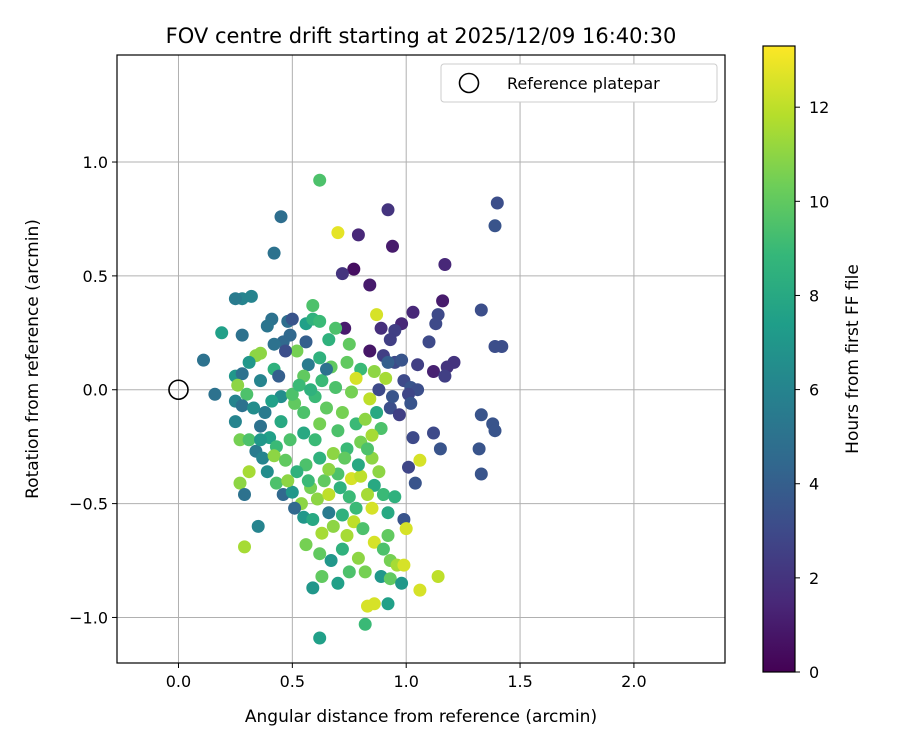 The width and height of the screenshot is (900, 750). What do you see at coordinates (88, 504) in the screenshot?
I see `y-tick-label: −0.5` at bounding box center [88, 504].